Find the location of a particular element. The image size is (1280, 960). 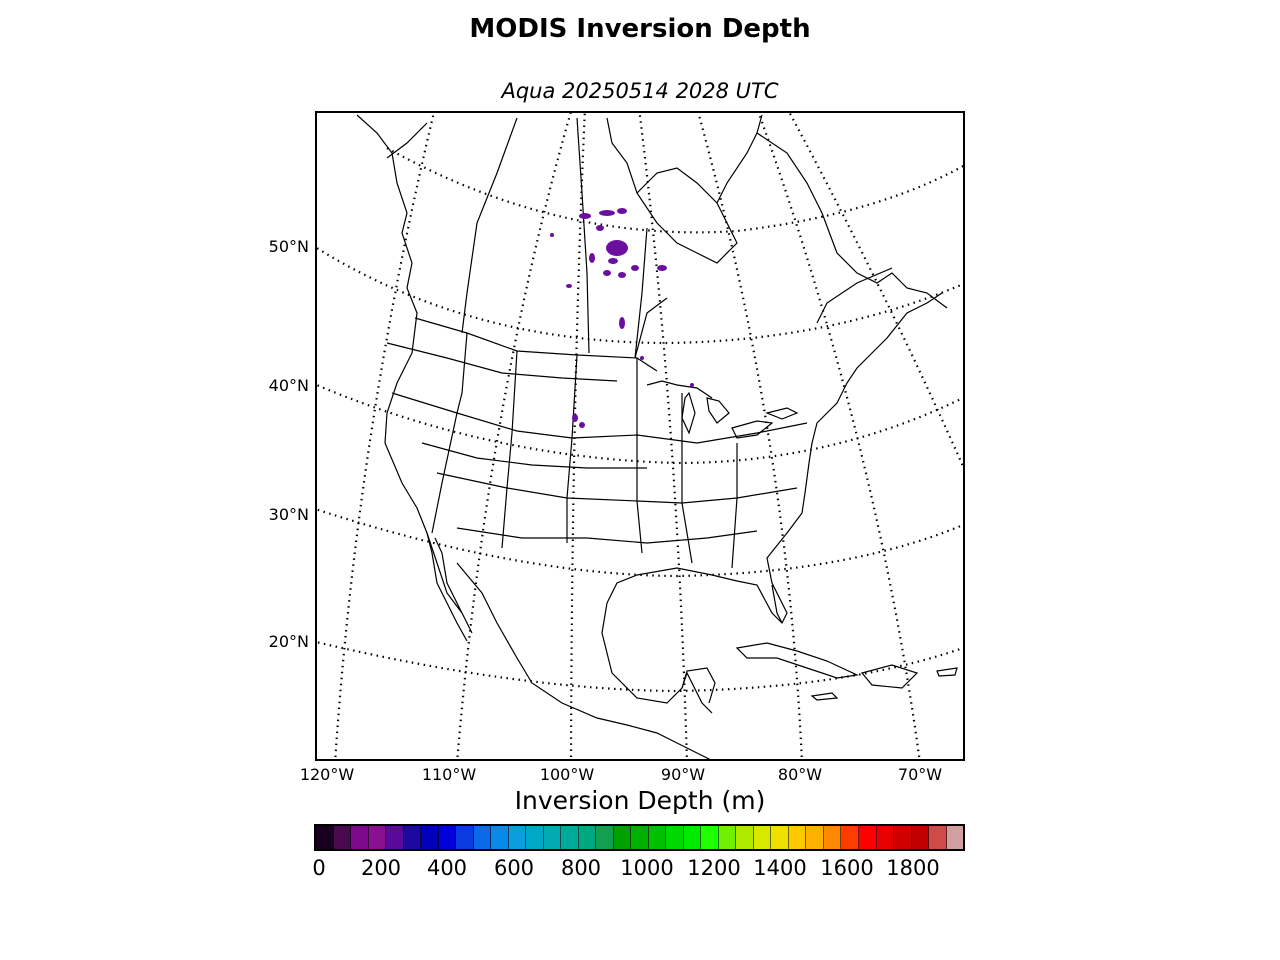

colorbar-tick: 1800 is located at coordinates (913, 868).